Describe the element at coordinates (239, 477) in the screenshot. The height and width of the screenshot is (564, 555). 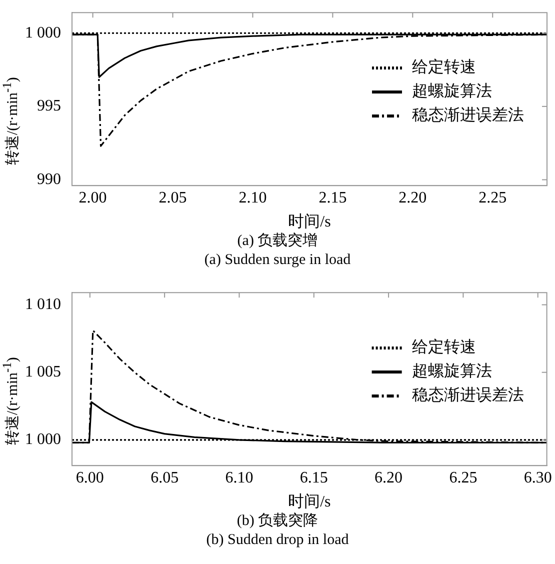
I see `x-tick-label: 6.10` at that location.